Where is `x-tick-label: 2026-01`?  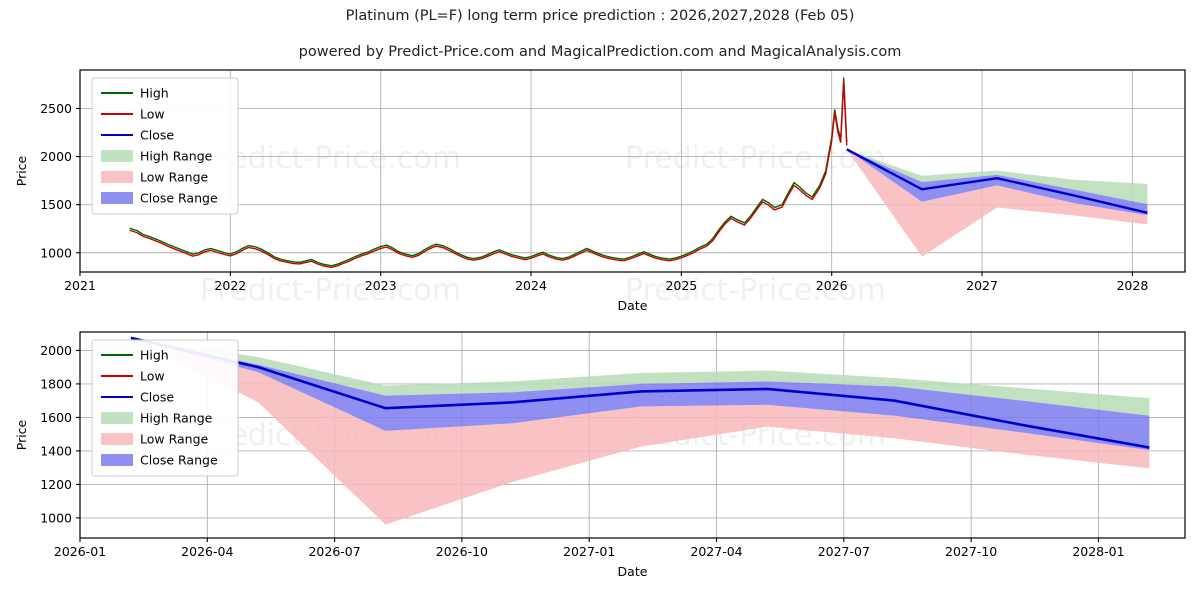 x-tick-label: 2026-01 is located at coordinates (80, 551).